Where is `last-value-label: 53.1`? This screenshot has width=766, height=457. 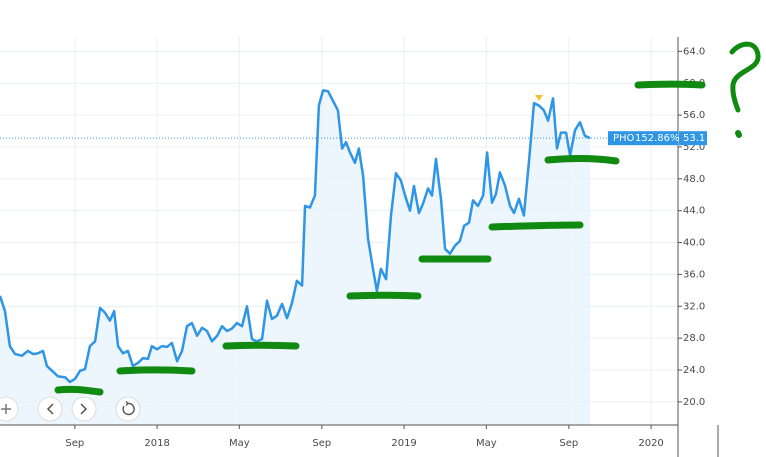
last-value-label: 53.1 is located at coordinates (694, 138).